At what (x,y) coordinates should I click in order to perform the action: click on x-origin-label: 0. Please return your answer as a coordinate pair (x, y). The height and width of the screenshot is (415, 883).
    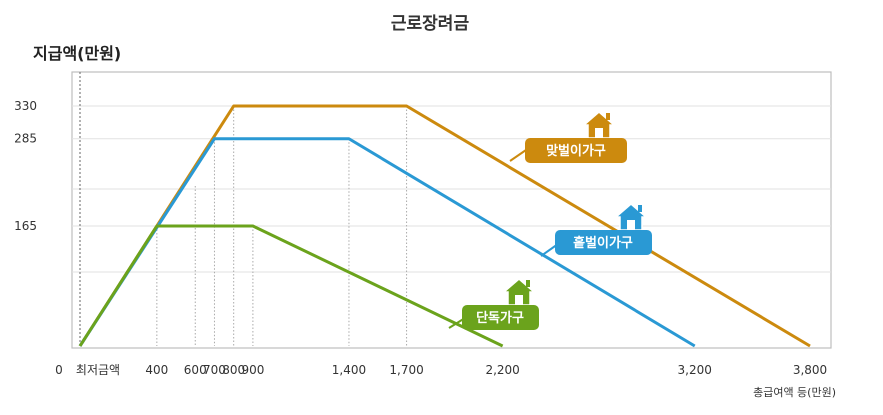
    Looking at the image, I should click on (59, 370).